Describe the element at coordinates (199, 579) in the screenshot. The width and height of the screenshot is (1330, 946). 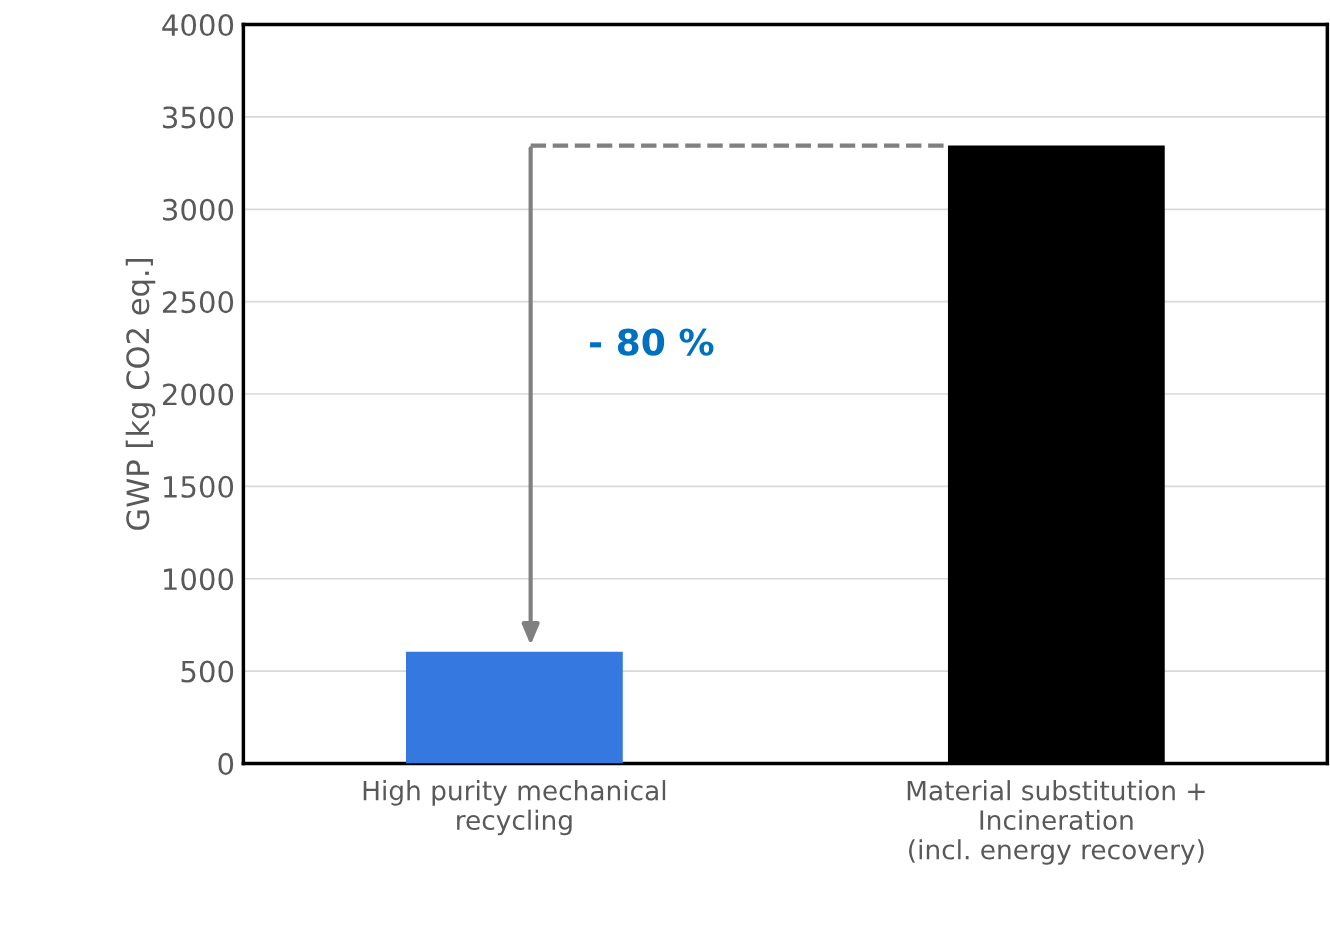
I see `y-tick-label: 1000` at that location.